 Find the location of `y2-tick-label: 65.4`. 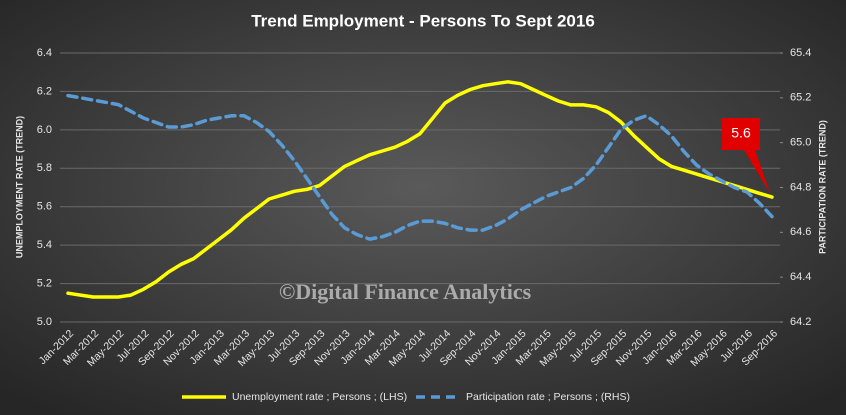

y2-tick-label: 65.4 is located at coordinates (800, 53).